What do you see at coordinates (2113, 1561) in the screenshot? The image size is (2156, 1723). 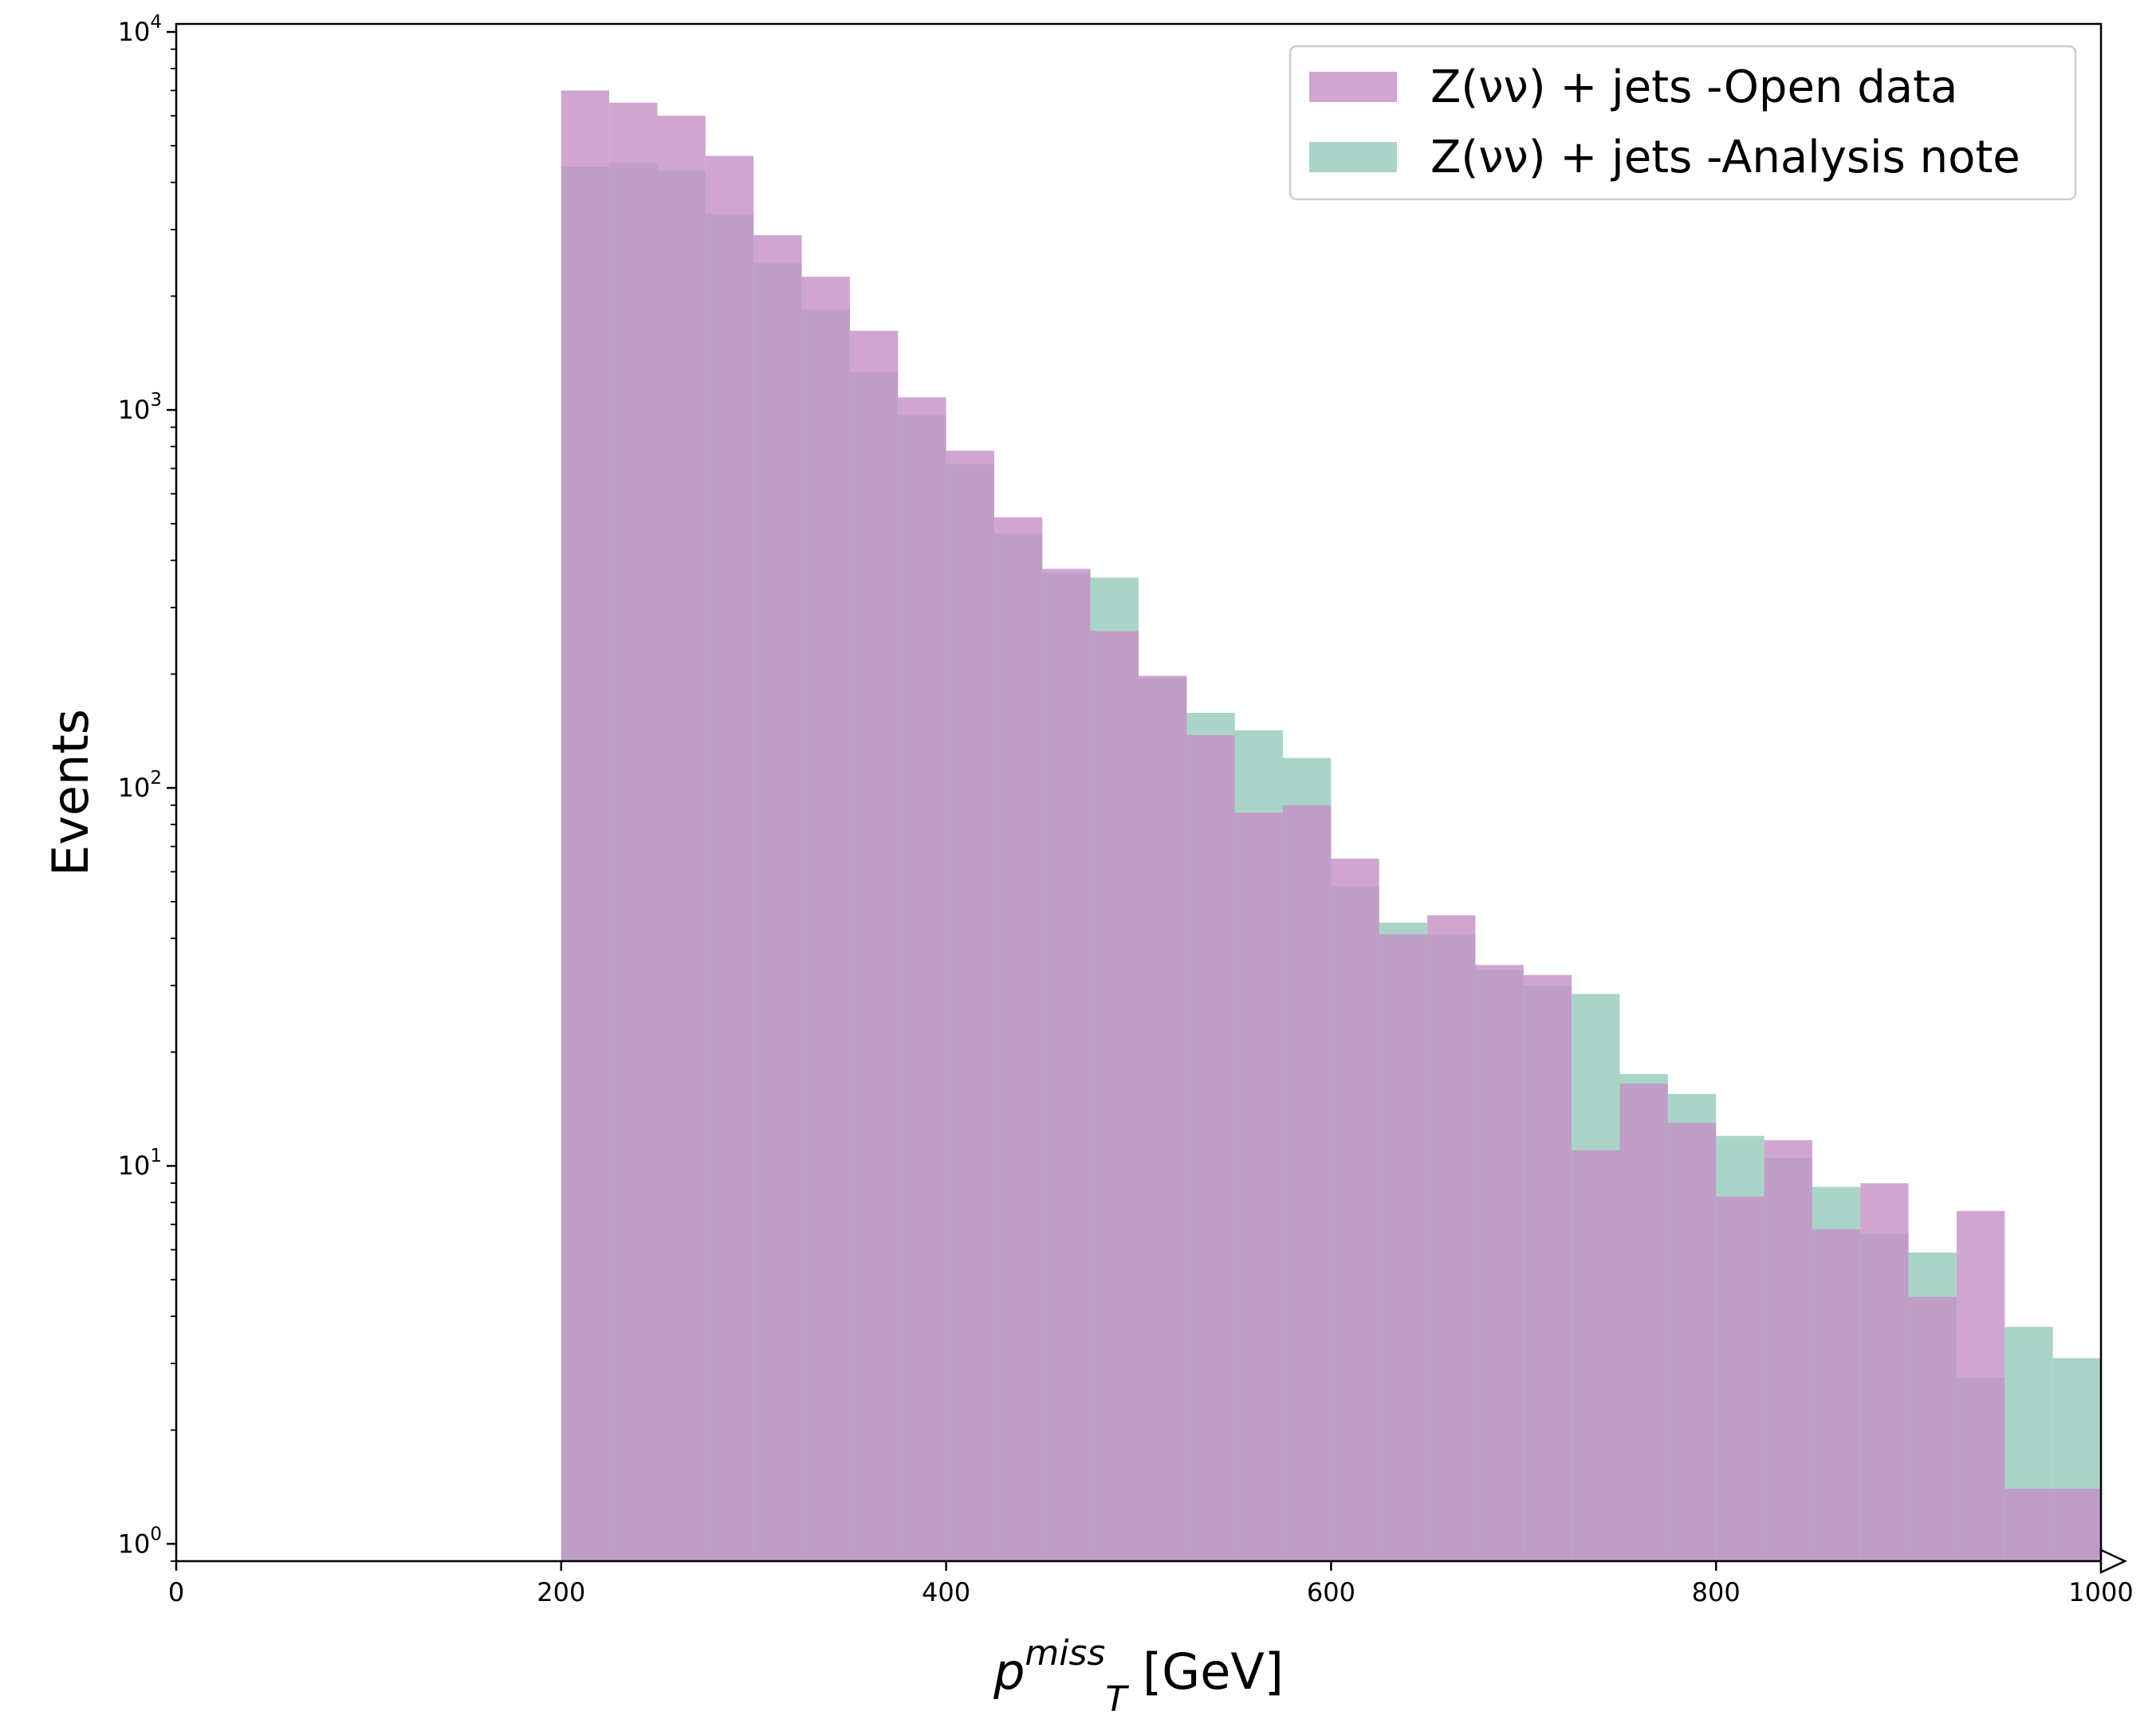 I see `x-axis-overflow-arrow` at bounding box center [2113, 1561].